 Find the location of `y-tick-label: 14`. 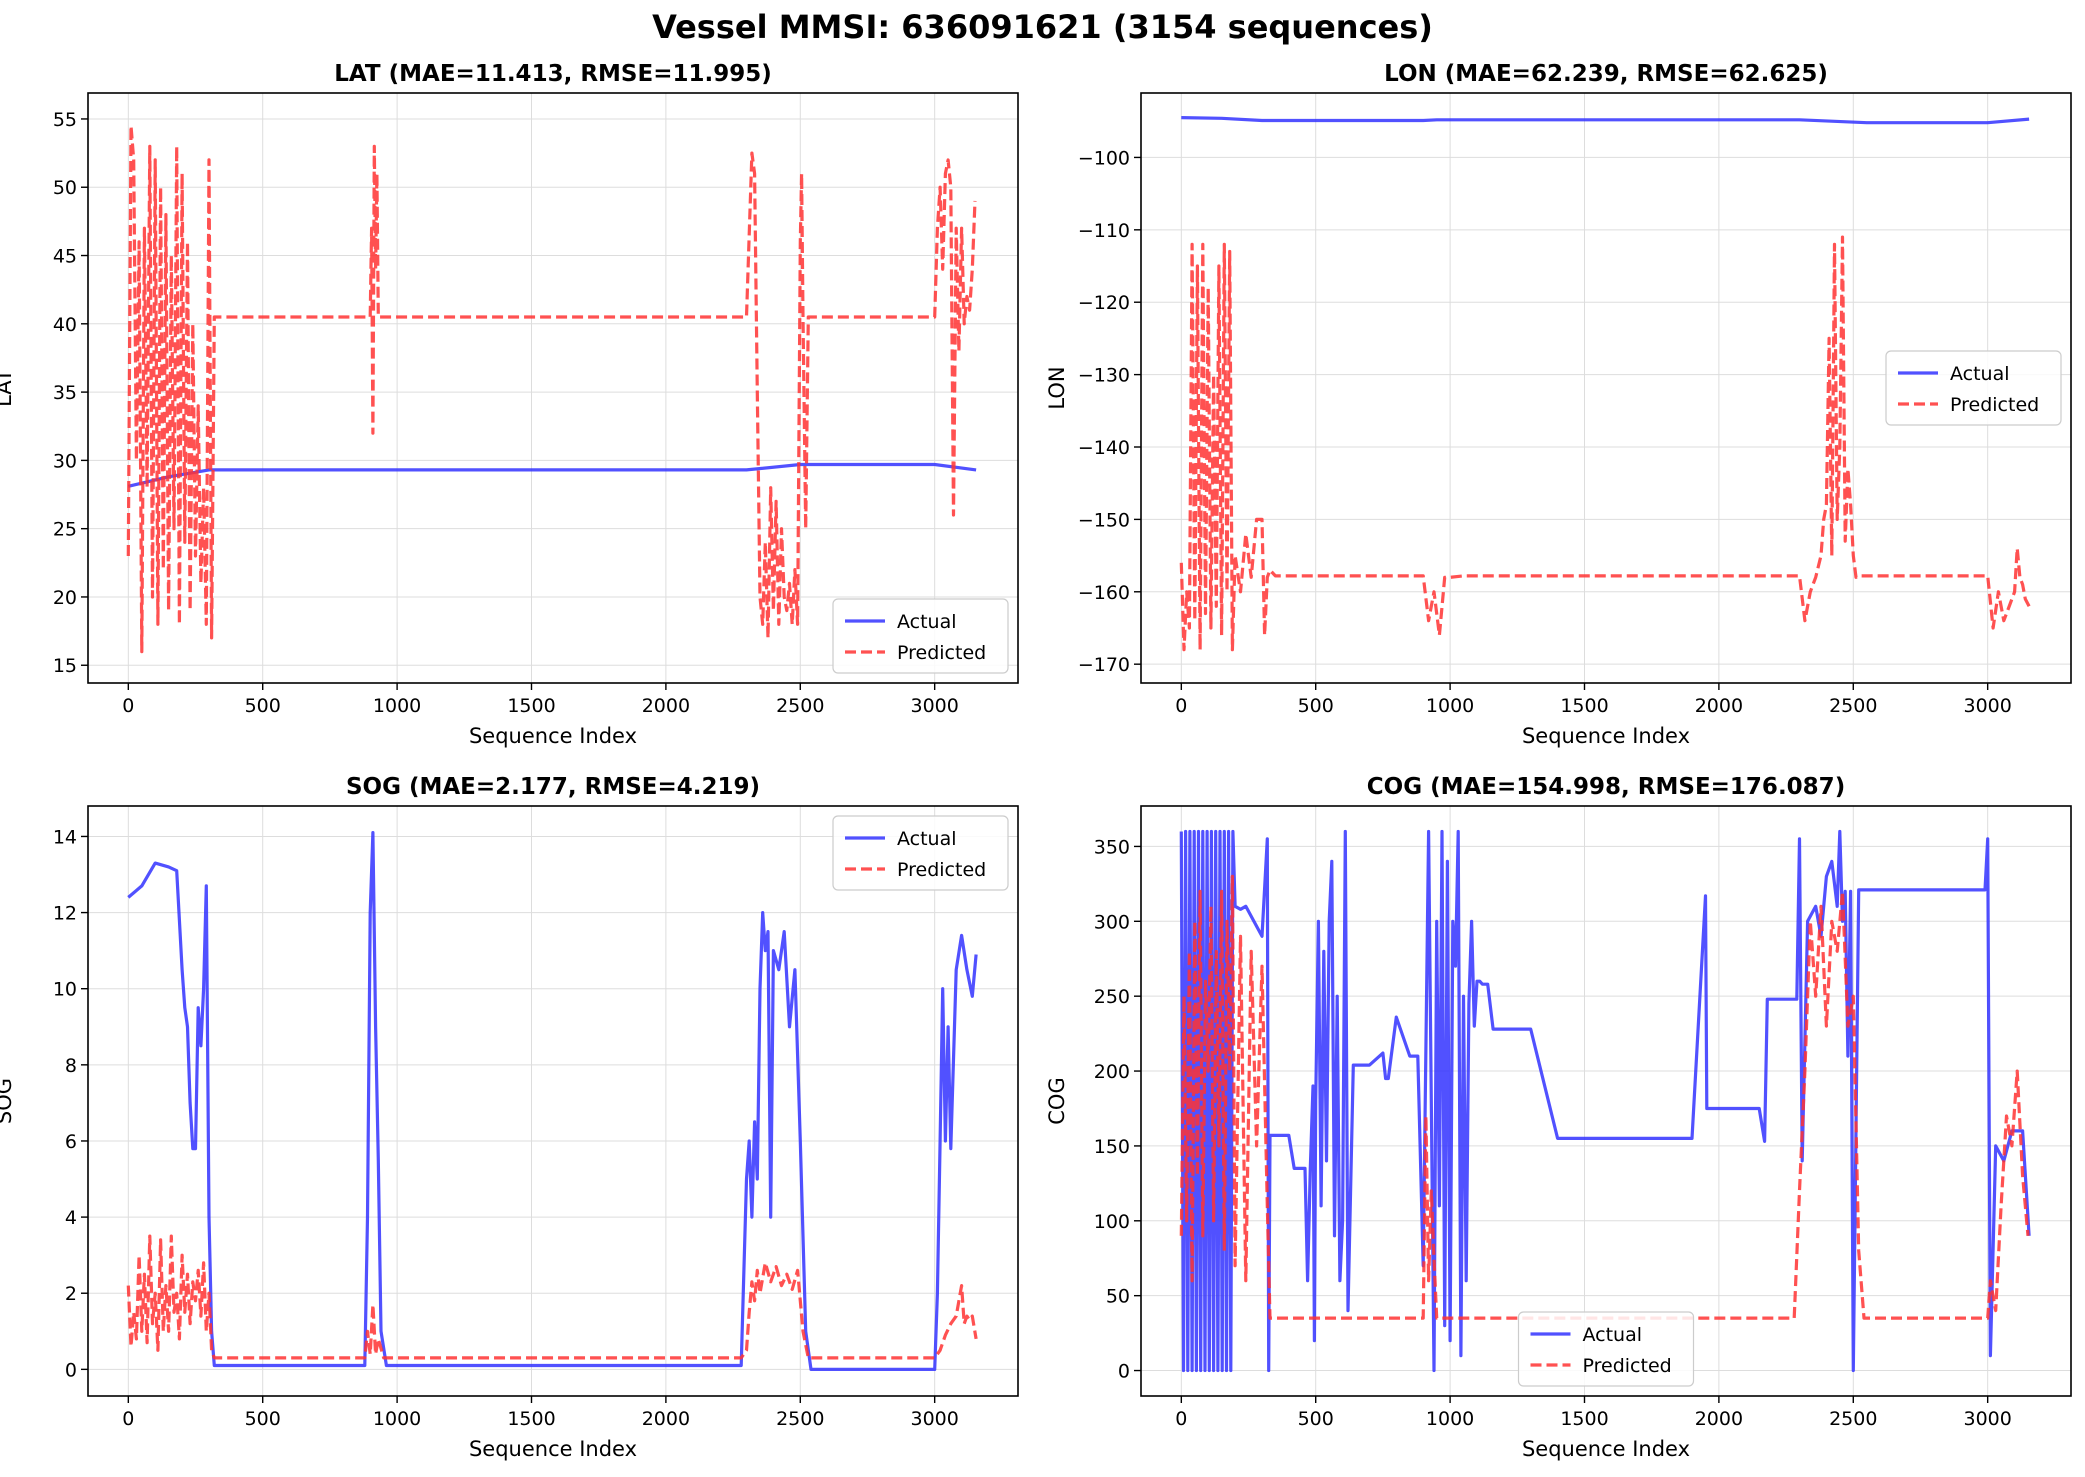

y-tick-label: 14 is located at coordinates (65, 837).